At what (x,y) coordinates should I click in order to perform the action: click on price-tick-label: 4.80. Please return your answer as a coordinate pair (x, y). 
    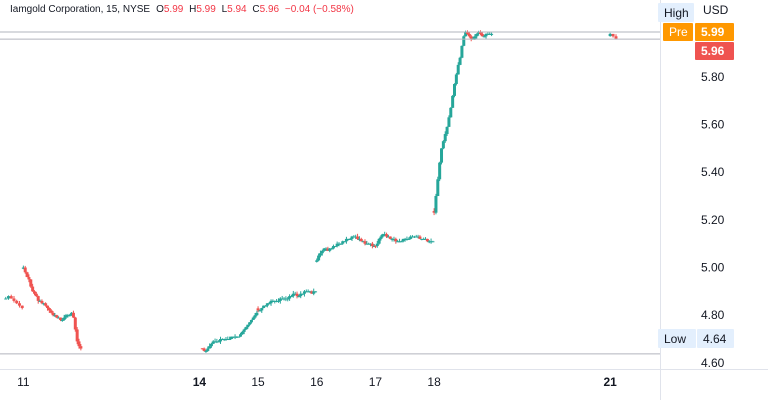
    Looking at the image, I should click on (713, 315).